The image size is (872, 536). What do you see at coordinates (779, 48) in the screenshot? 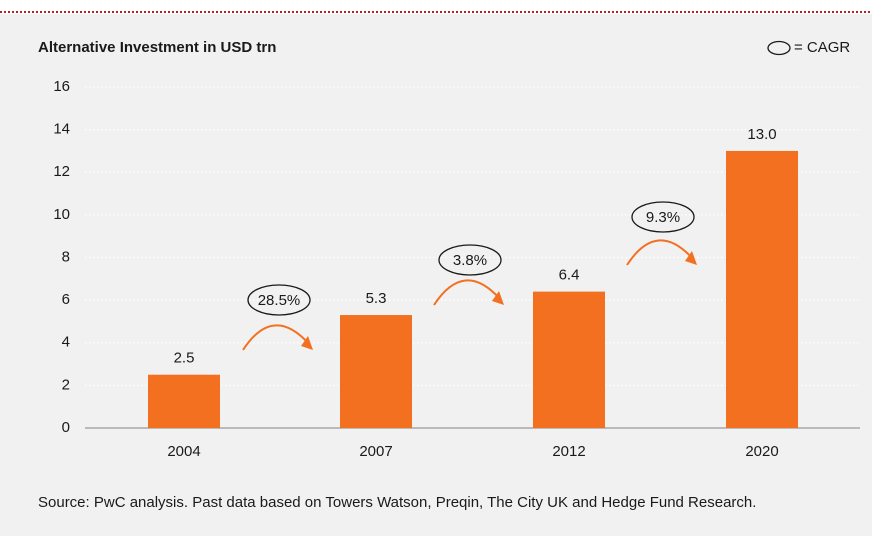
I see `legend-symbol` at bounding box center [779, 48].